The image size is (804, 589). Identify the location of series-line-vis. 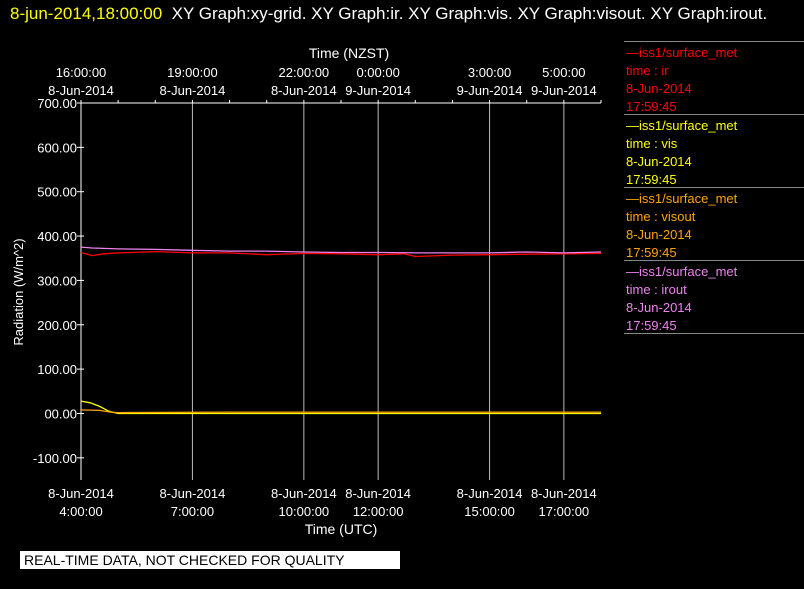
(340, 407).